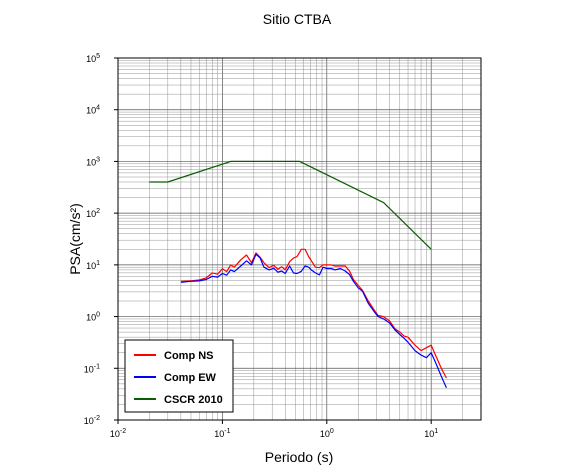 Image resolution: width=586 pixels, height=475 pixels. Describe the element at coordinates (93, 317) in the screenshot. I see `y-tick-label: 10⁰` at that location.